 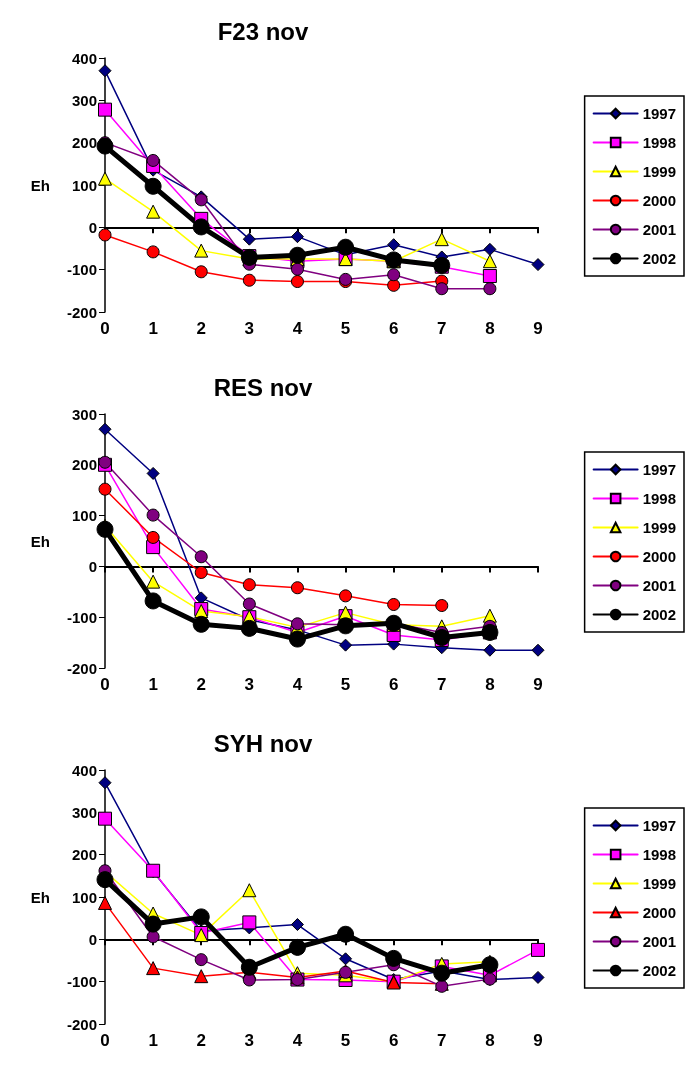 What do you see at coordinates (263, 743) in the screenshot?
I see `chart-title: SYH nov` at bounding box center [263, 743].